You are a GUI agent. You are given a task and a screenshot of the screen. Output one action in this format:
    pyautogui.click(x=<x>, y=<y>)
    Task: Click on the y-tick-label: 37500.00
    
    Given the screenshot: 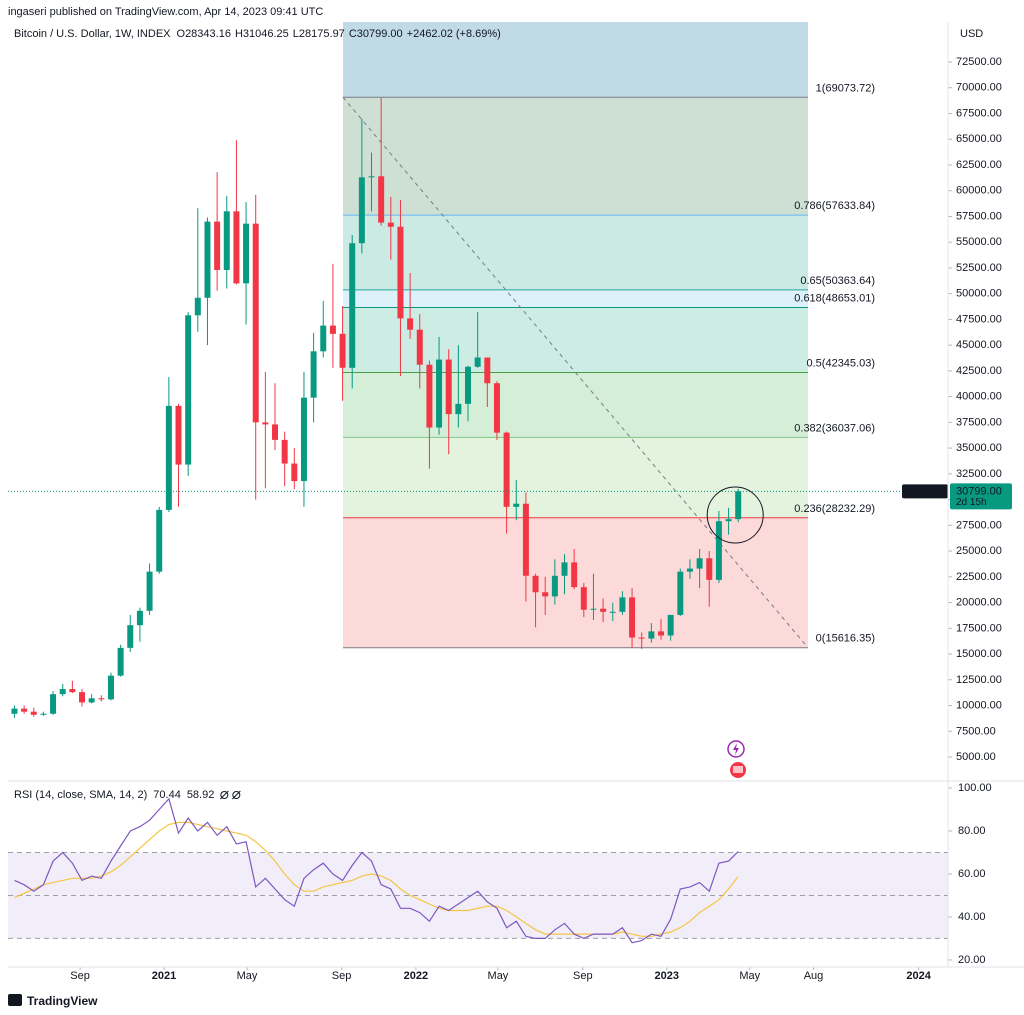 What is the action you would take?
    pyautogui.click(x=979, y=422)
    